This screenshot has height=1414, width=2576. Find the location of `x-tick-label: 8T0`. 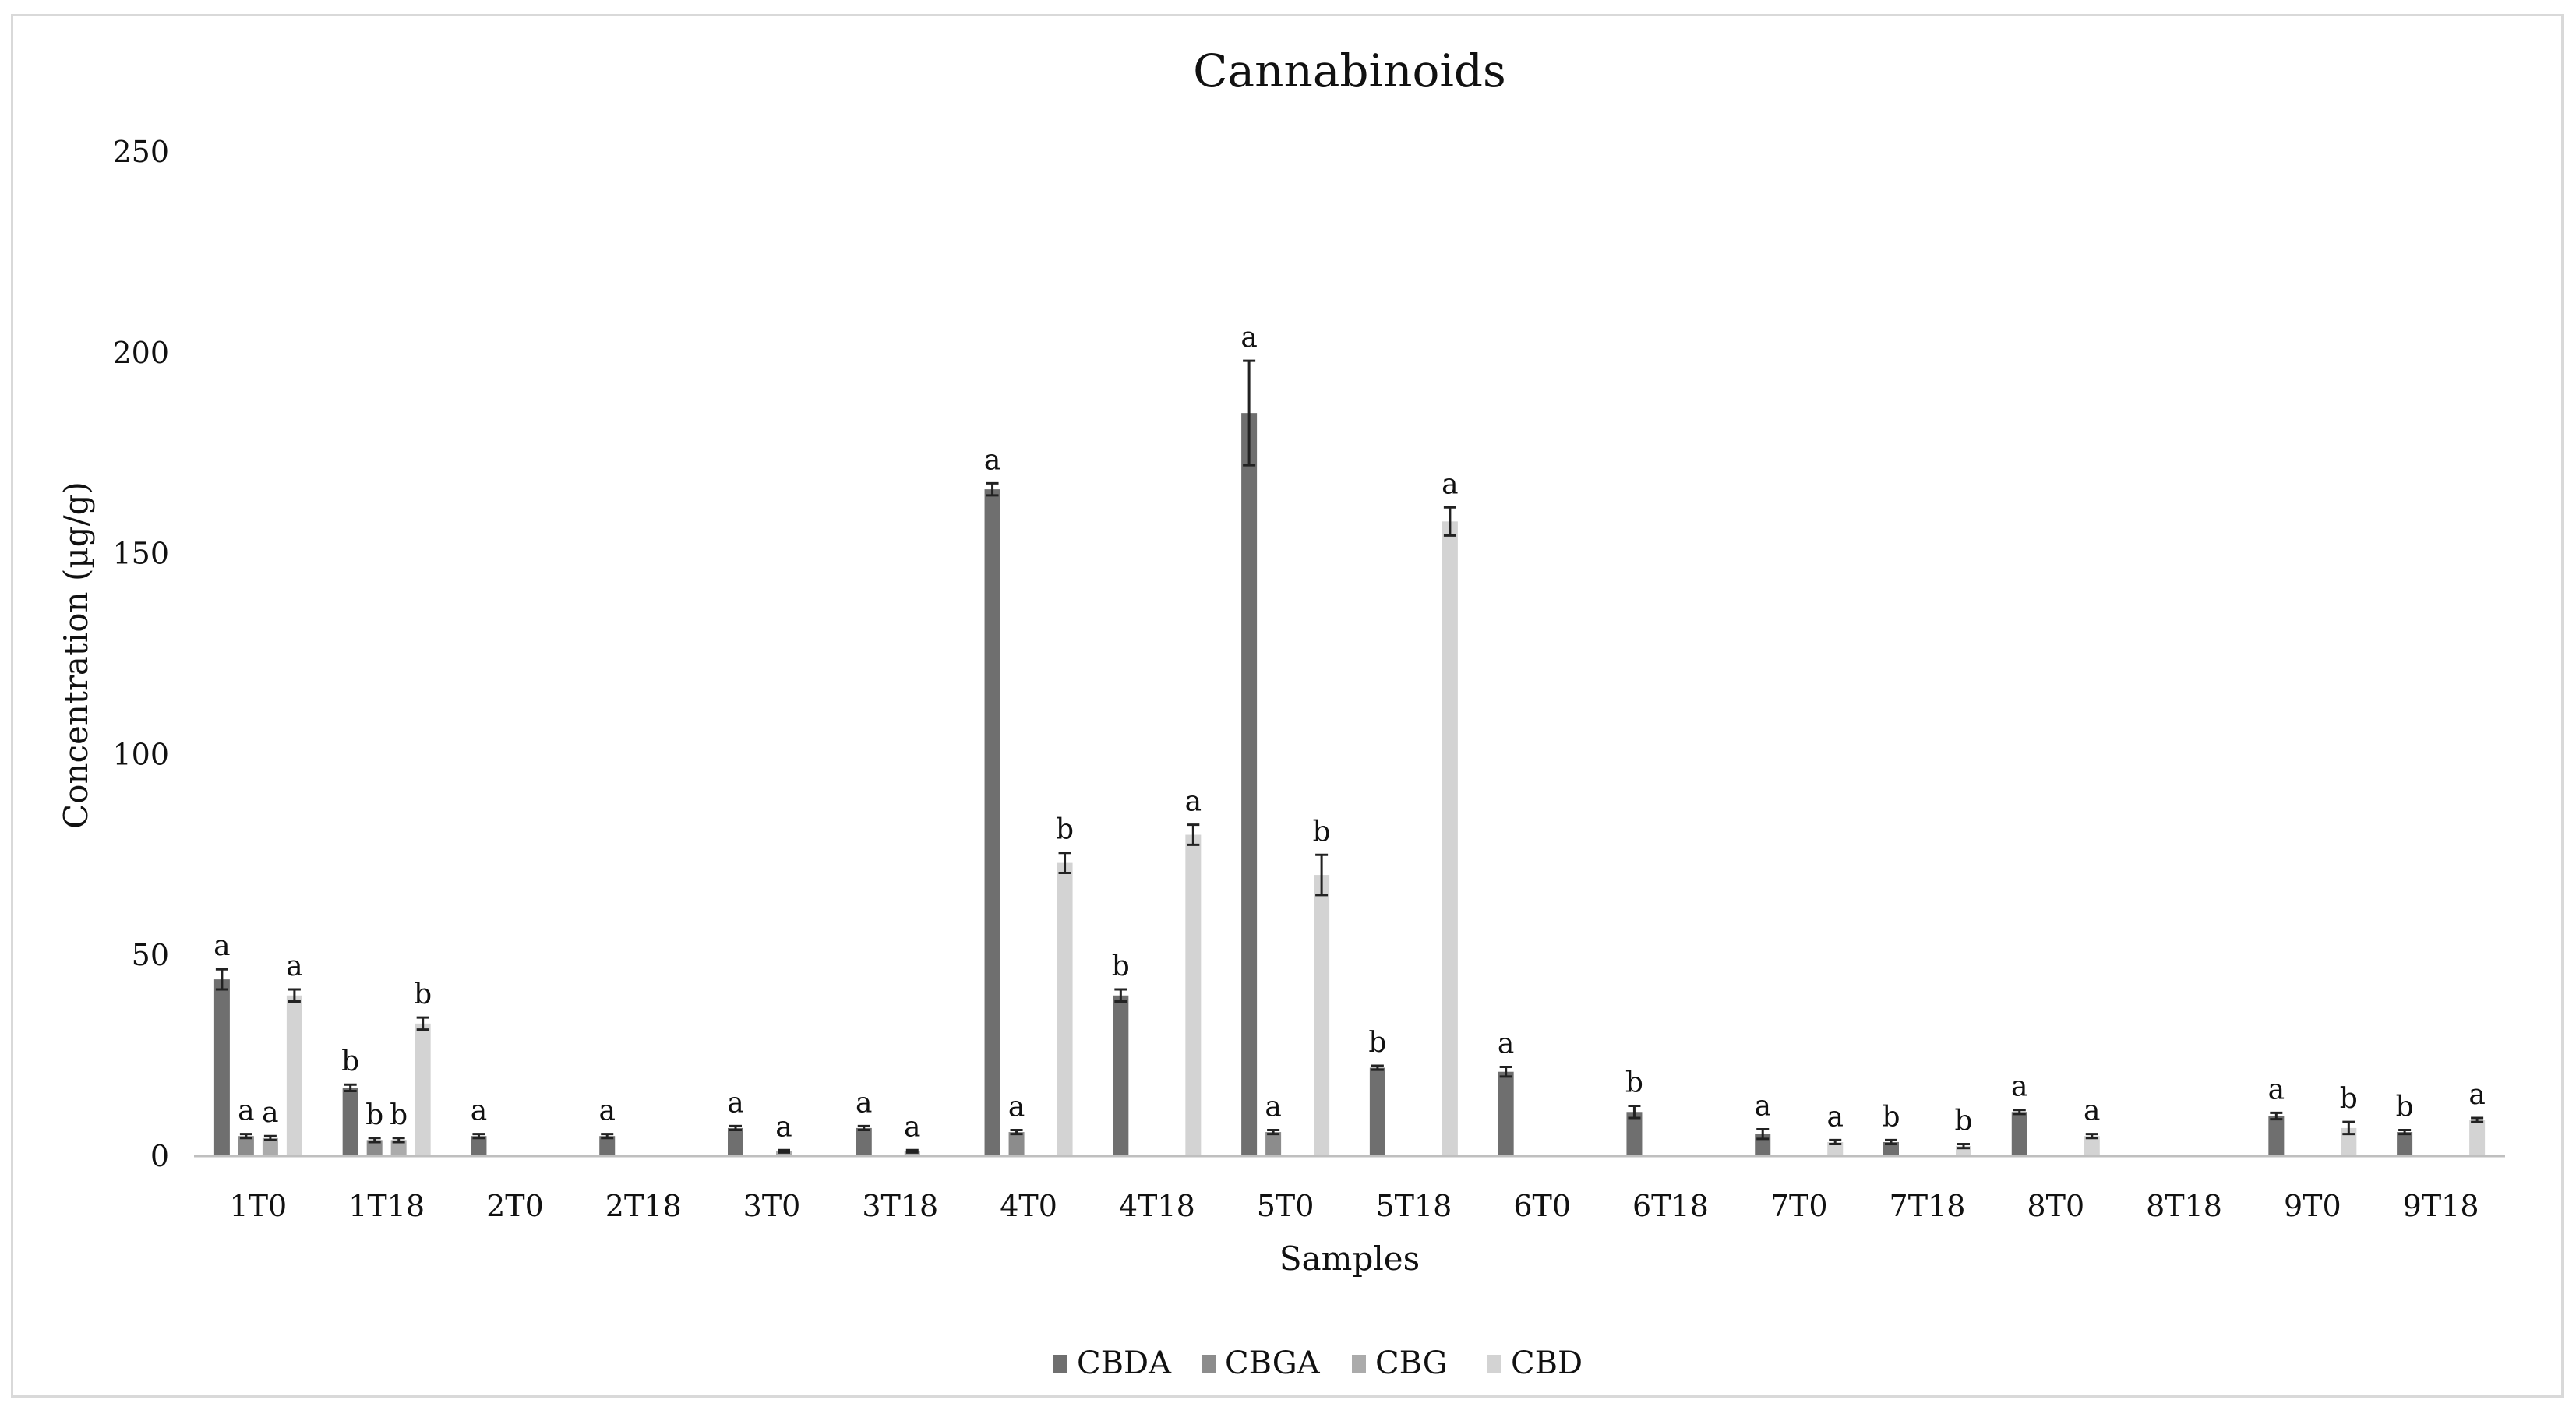

x-tick-label: 8T0 is located at coordinates (2055, 1206).